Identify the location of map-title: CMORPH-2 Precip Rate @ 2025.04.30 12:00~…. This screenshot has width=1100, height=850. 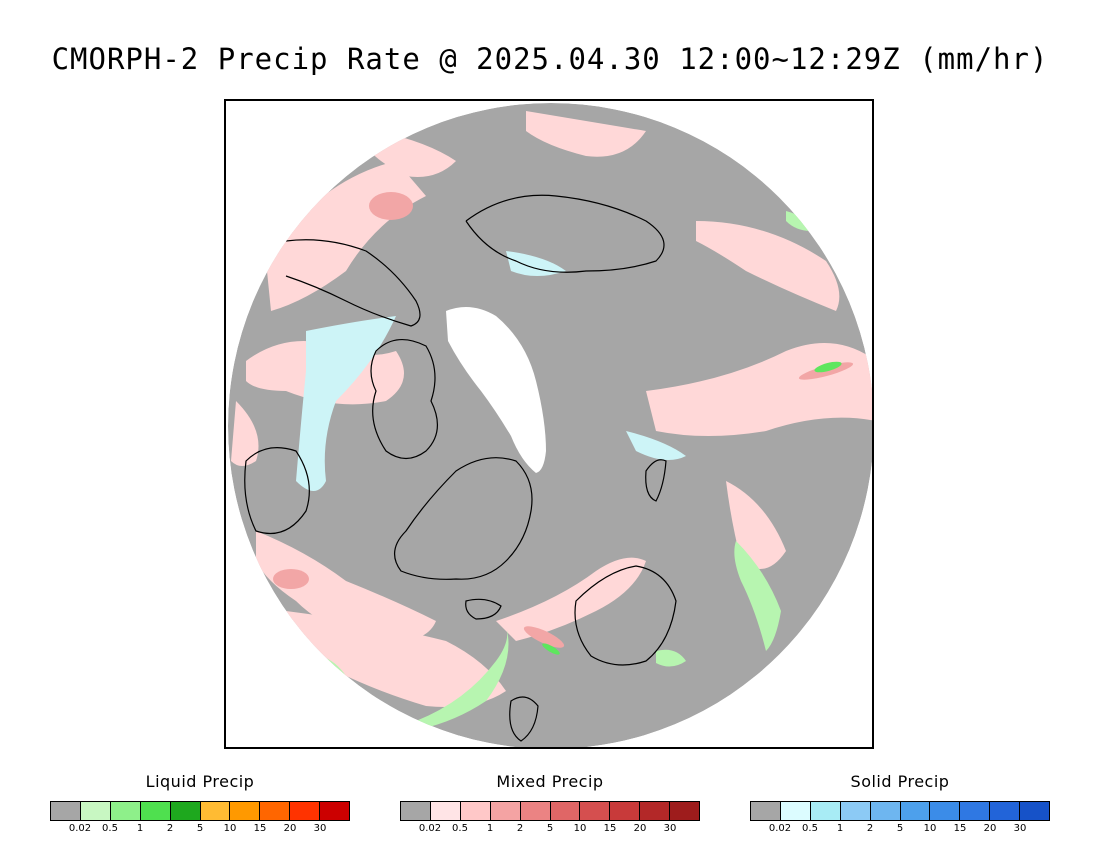
(550, 59).